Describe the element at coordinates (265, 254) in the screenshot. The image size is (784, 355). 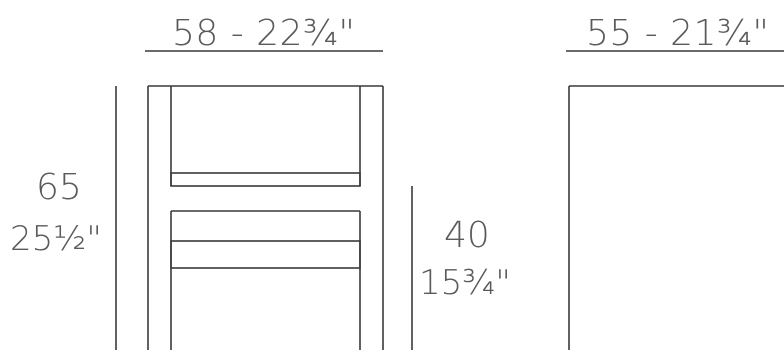
I see `seat-front-band` at that location.